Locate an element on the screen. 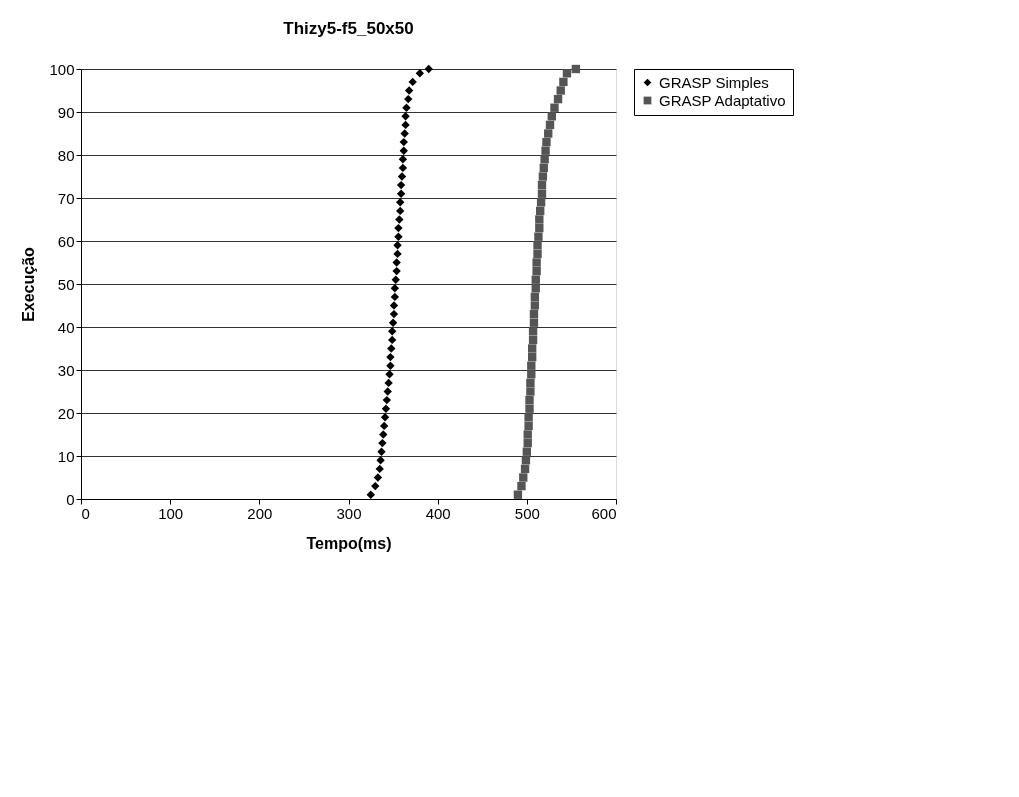 The width and height of the screenshot is (1019, 797). y-tick-label: 100 is located at coordinates (62, 69).